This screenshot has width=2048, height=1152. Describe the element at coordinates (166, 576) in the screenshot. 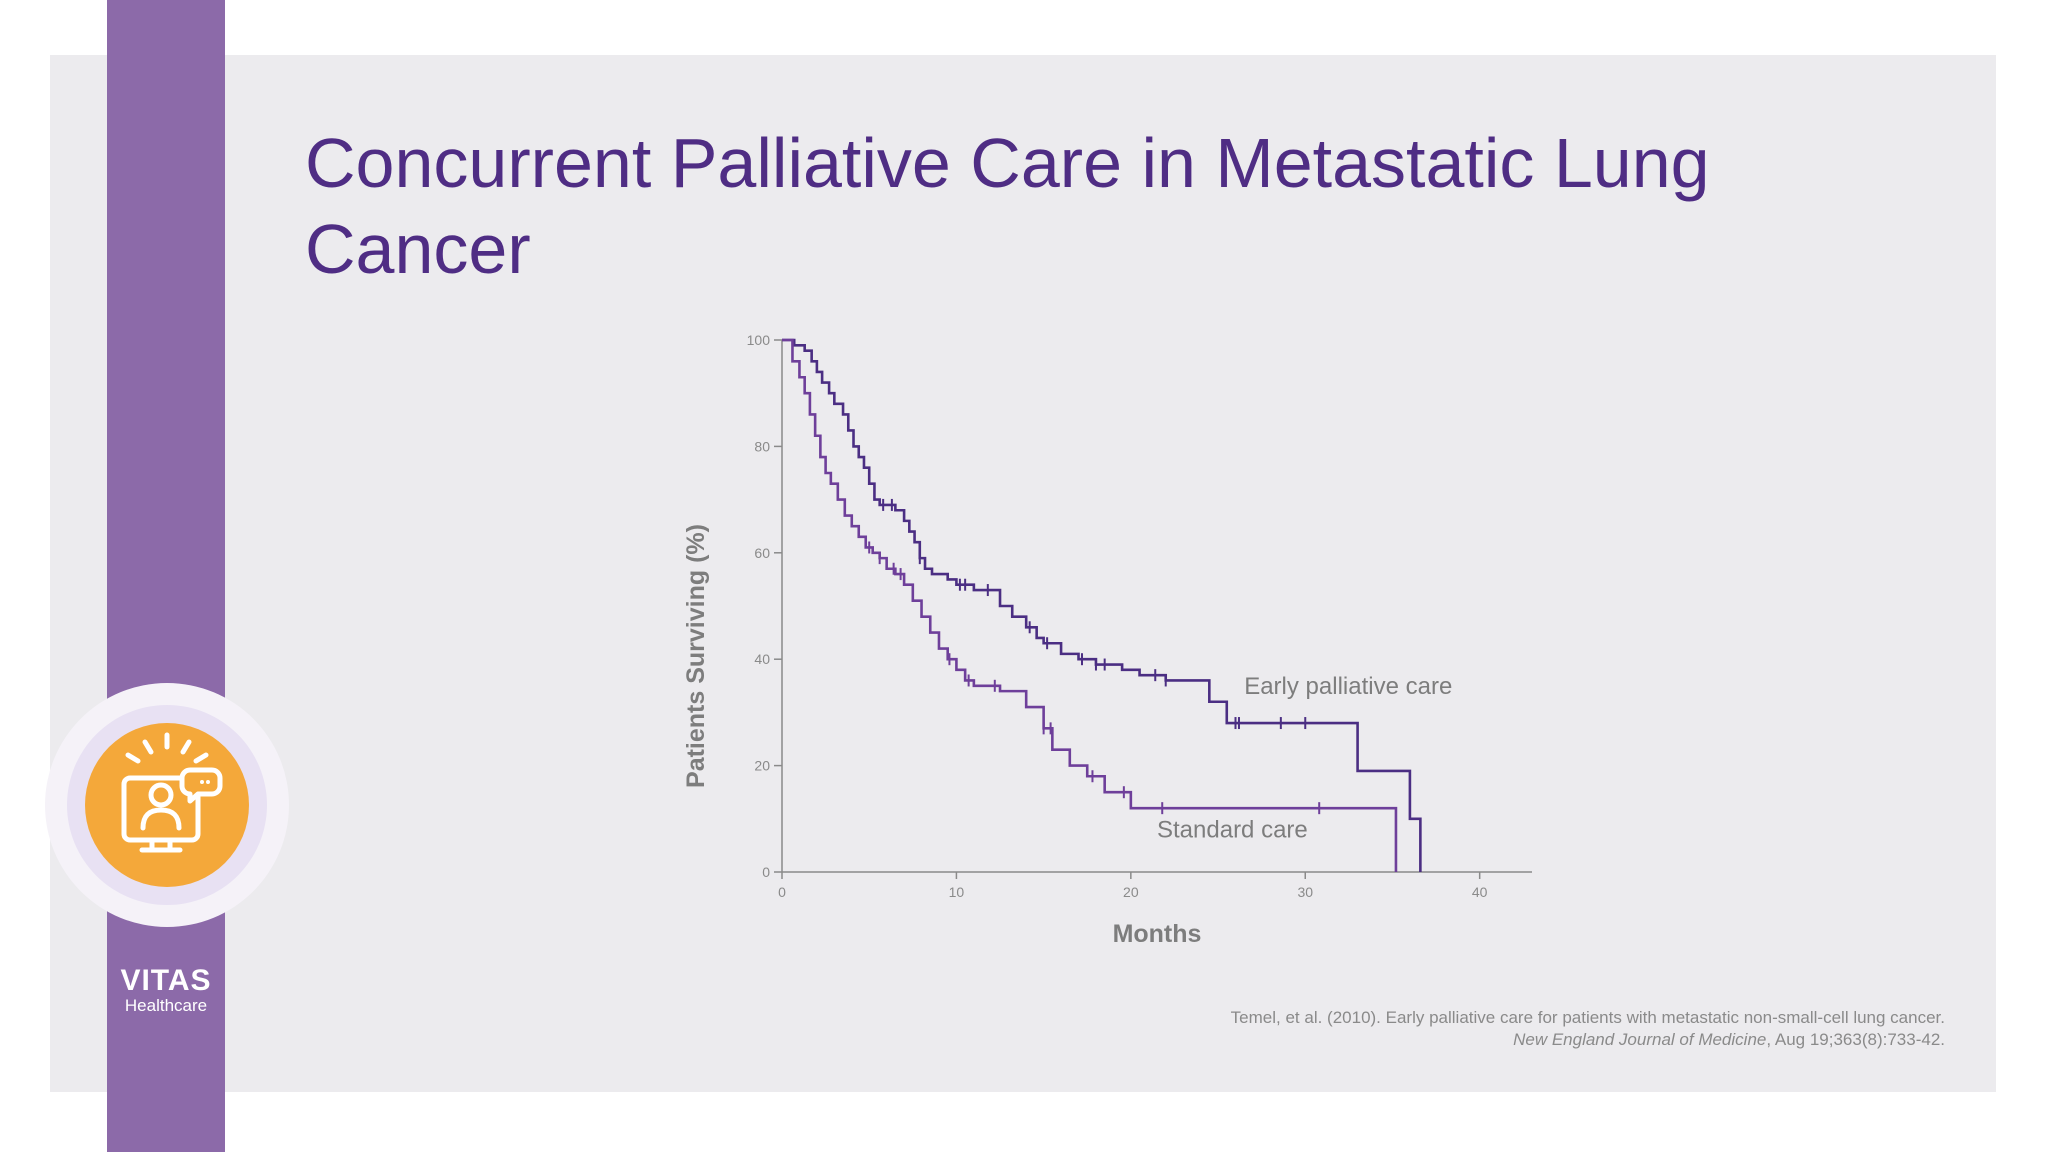

I see `side-band` at that location.